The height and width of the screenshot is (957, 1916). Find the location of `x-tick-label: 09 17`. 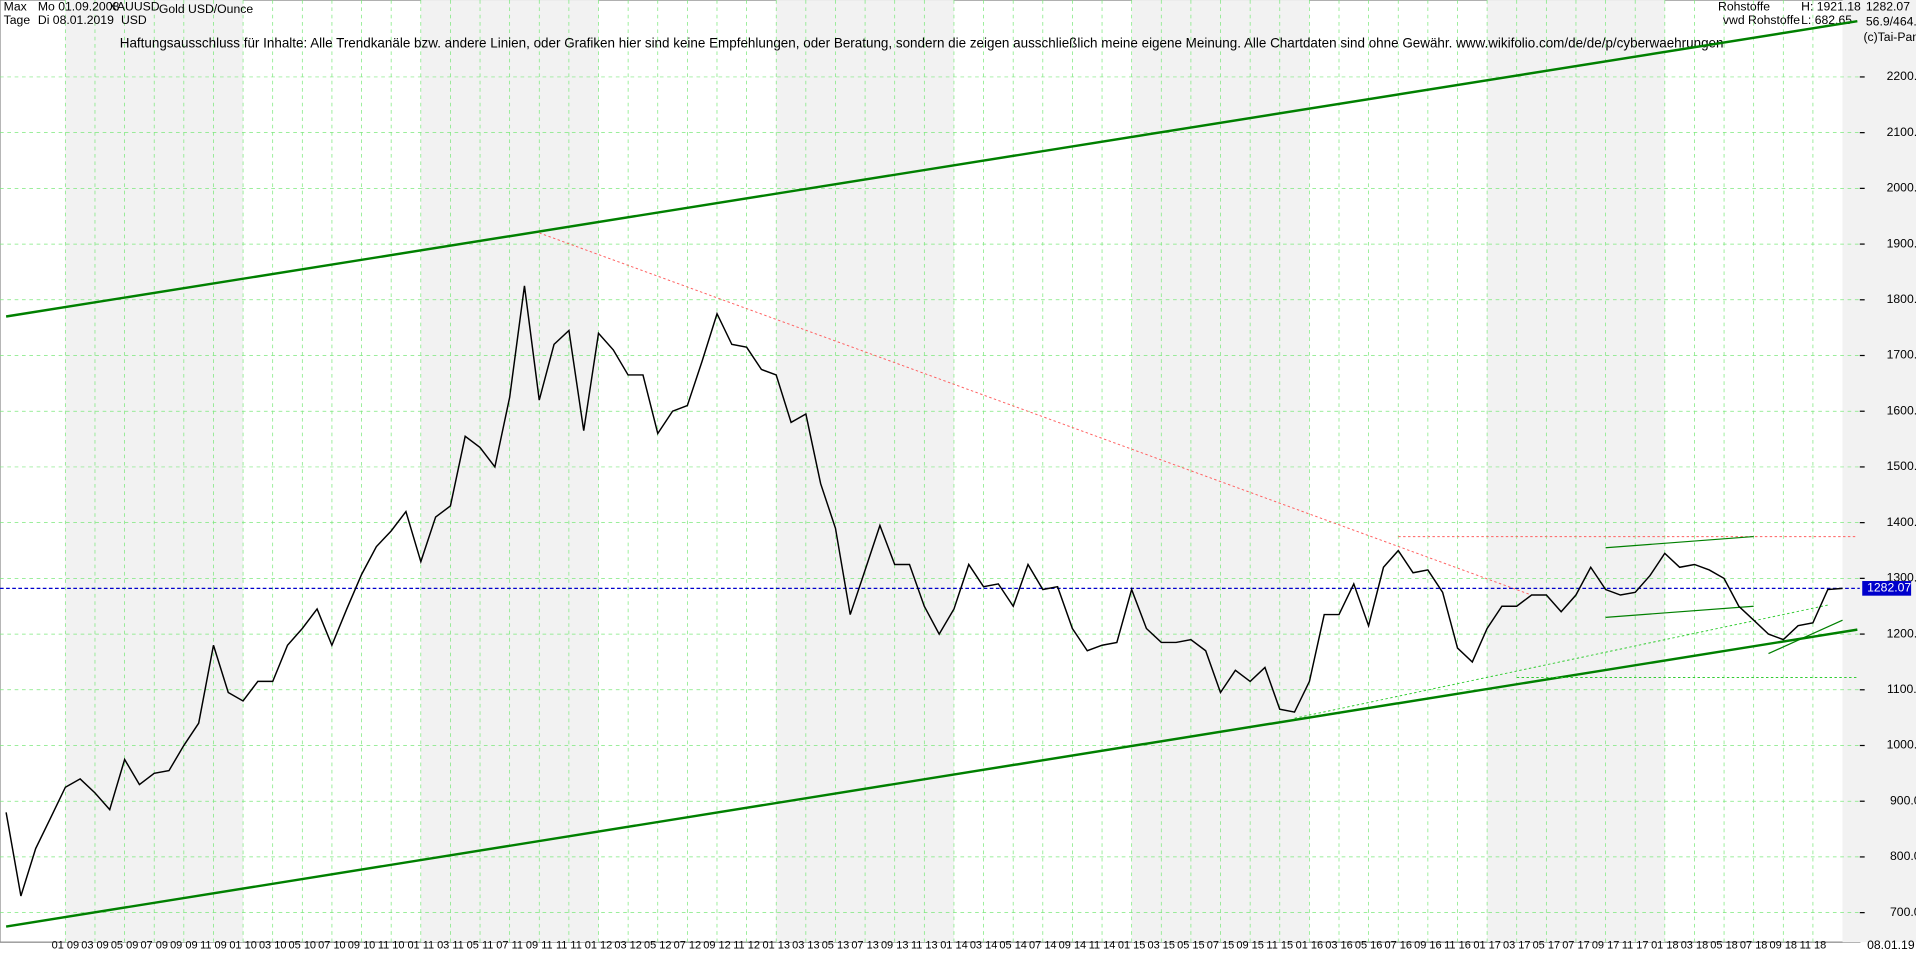

x-tick-label: 09 17 is located at coordinates (1606, 946).